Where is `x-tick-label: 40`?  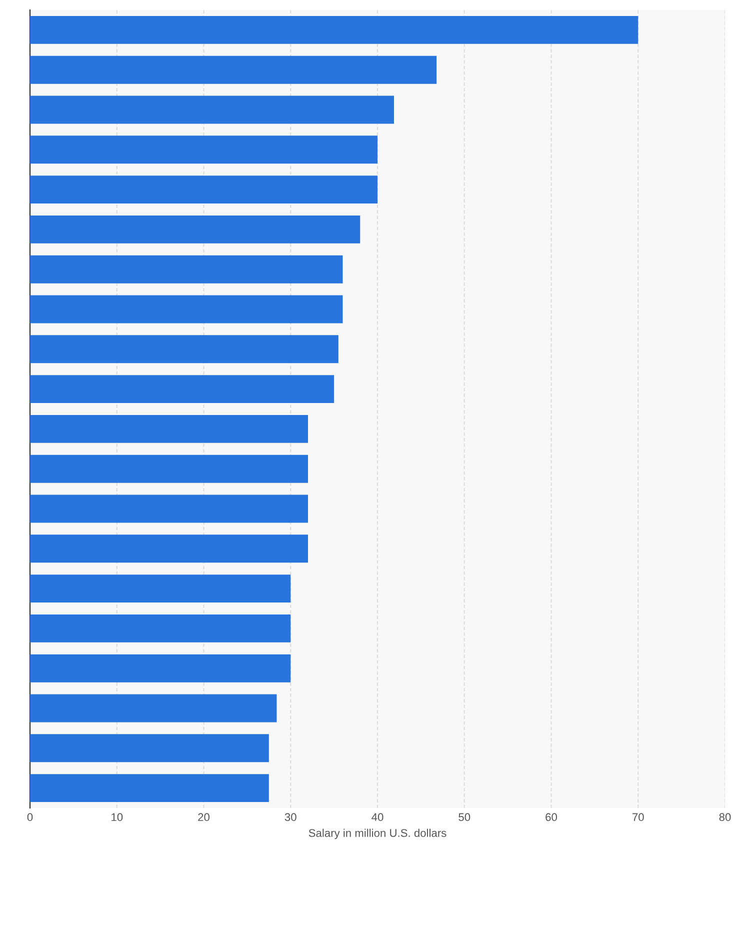 x-tick-label: 40 is located at coordinates (378, 817).